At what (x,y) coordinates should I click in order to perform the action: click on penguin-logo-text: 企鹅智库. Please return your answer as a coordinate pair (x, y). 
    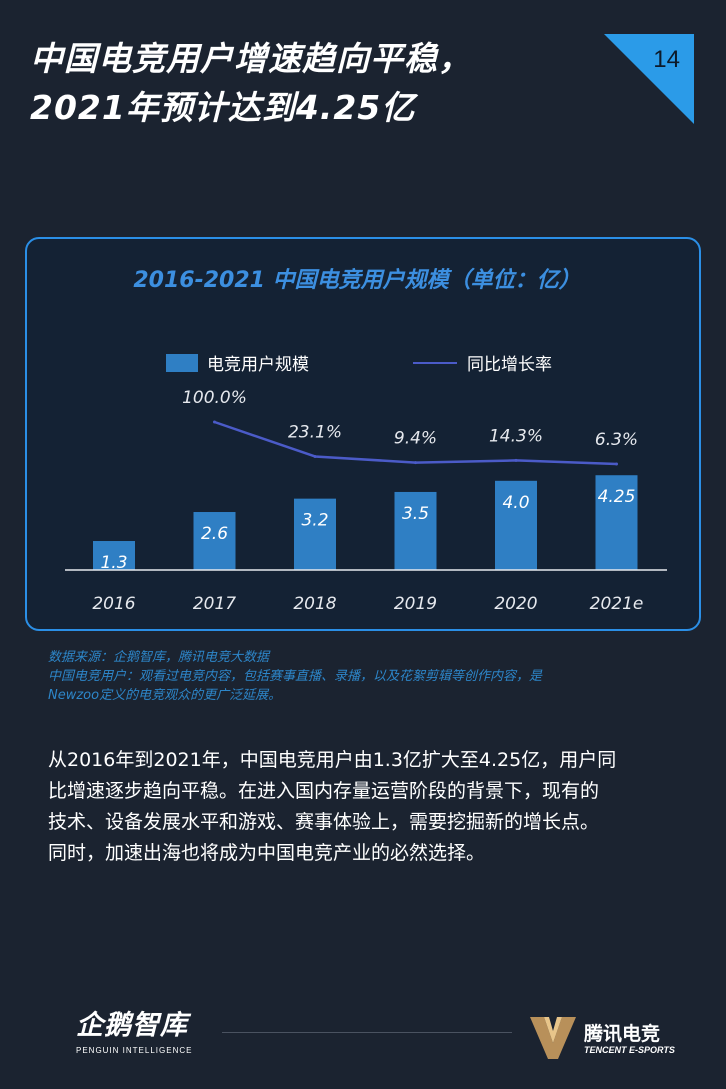
    Looking at the image, I should click on (132, 1025).